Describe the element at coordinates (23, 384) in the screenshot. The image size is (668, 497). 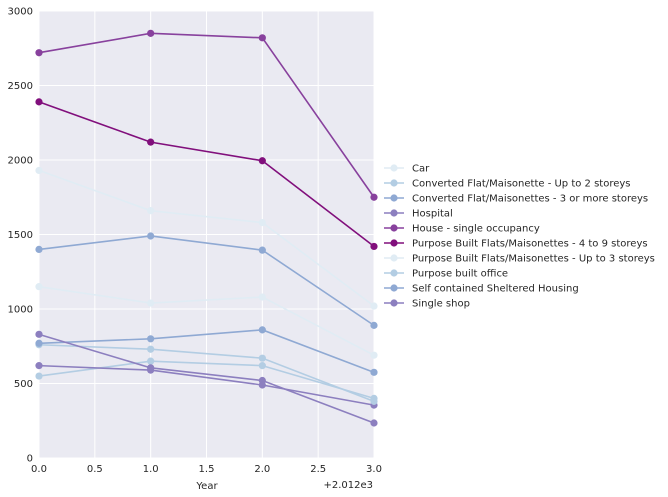
I see `y-tick-label: 500` at that location.